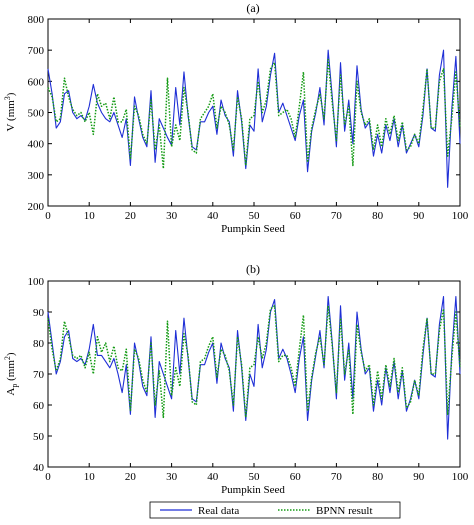 Image resolution: width=474 pixels, height=525 pixels. What do you see at coordinates (344, 511) in the screenshot?
I see `legend-bpnn-result-label: BPNN result` at bounding box center [344, 511].